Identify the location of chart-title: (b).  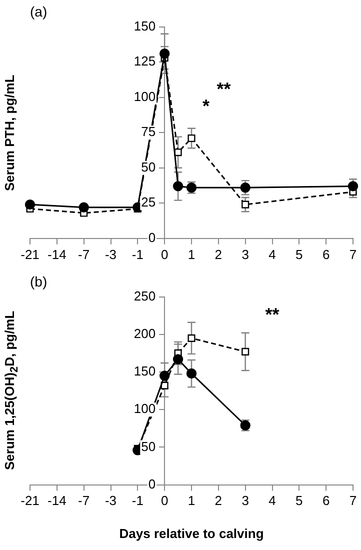
(39, 281).